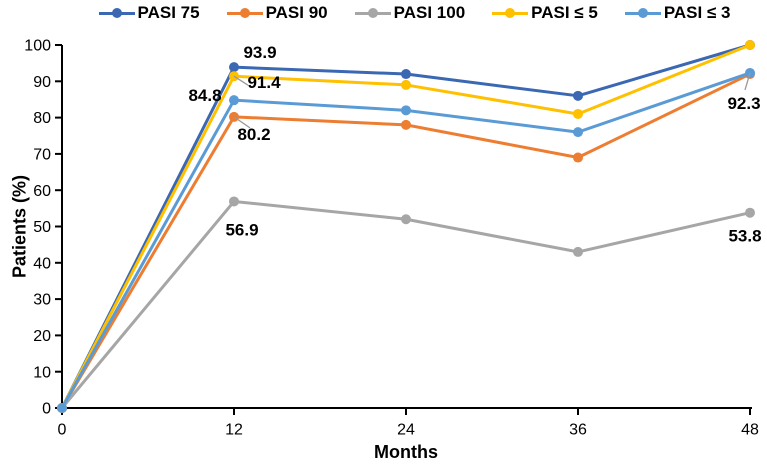 The image size is (767, 466). What do you see at coordinates (578, 95) in the screenshot?
I see `data-point-pasi-75-m36` at bounding box center [578, 95].